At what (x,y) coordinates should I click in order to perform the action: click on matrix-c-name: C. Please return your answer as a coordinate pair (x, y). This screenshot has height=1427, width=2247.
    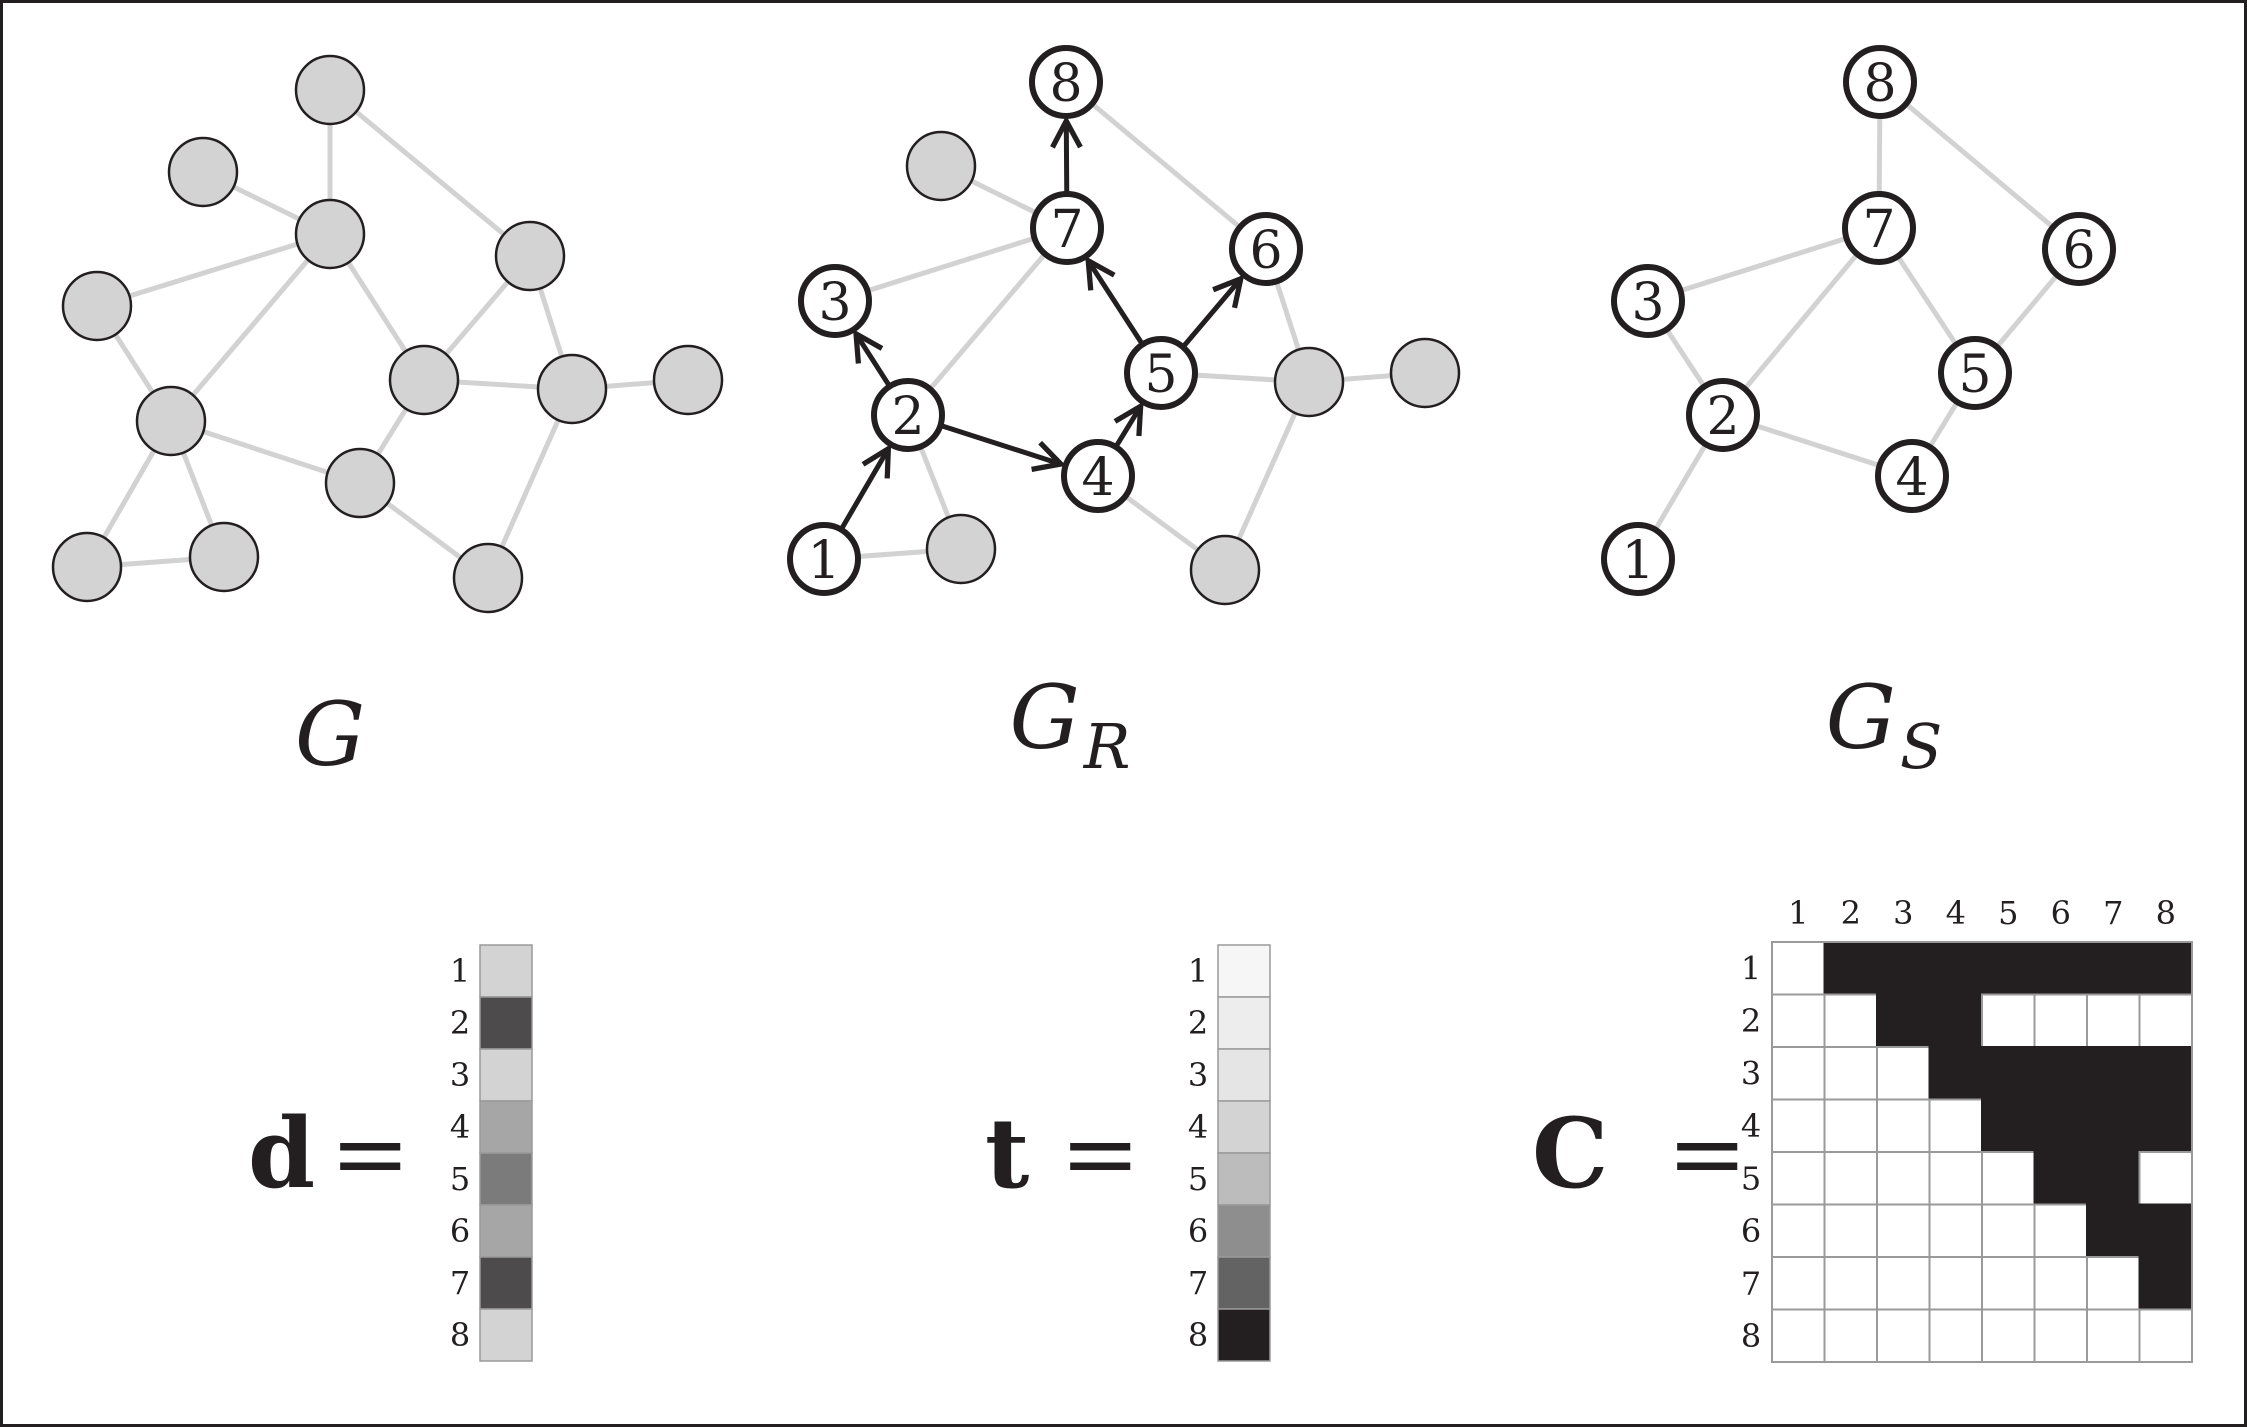
    Looking at the image, I should click on (1570, 1153).